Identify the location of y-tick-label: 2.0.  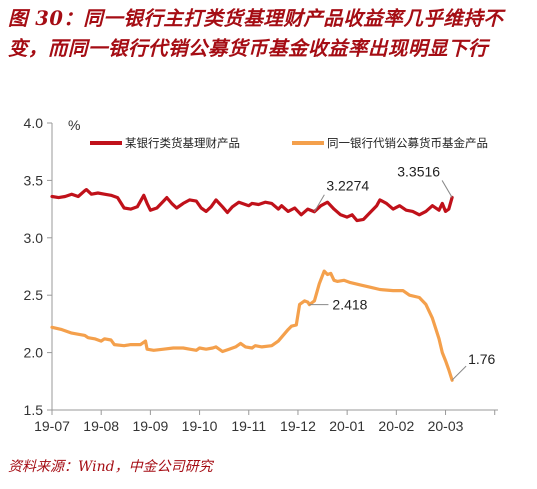
(34, 353).